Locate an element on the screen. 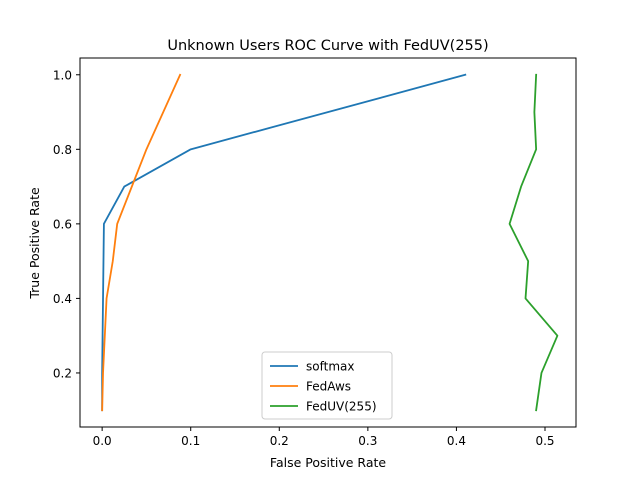  legend-box is located at coordinates (327, 385).